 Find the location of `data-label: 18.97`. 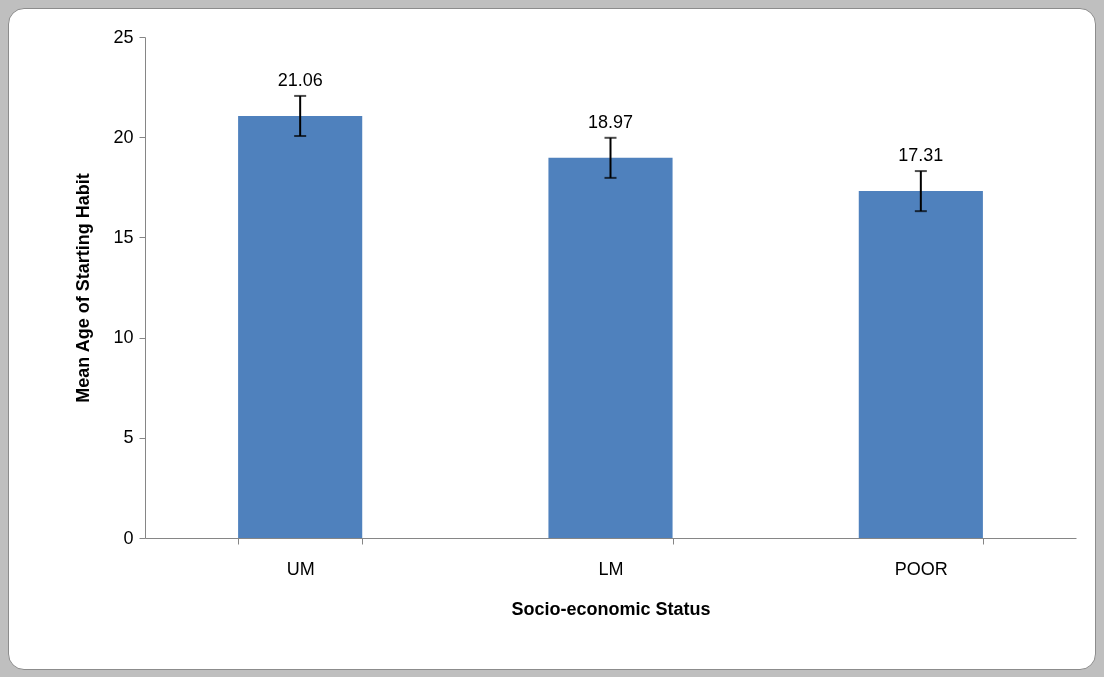

data-label: 18.97 is located at coordinates (610, 121).